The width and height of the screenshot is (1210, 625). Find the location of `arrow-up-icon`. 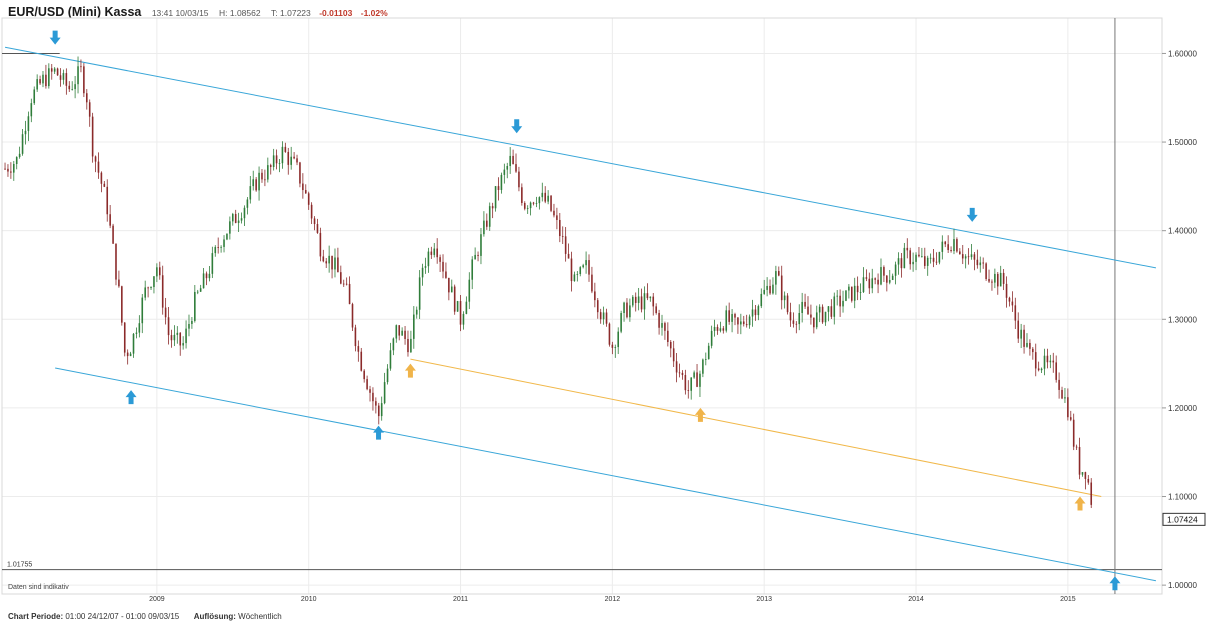

arrow-up-icon is located at coordinates (131, 397).